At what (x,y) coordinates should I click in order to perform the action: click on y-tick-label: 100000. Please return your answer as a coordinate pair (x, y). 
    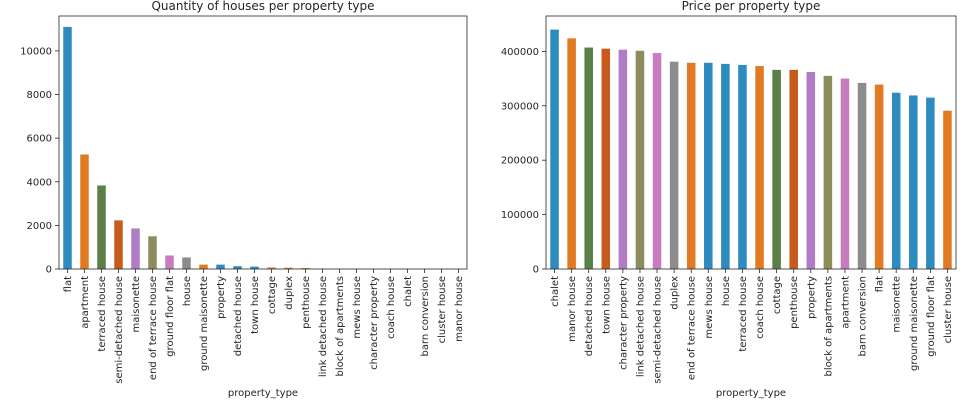
    Looking at the image, I should click on (520, 215).